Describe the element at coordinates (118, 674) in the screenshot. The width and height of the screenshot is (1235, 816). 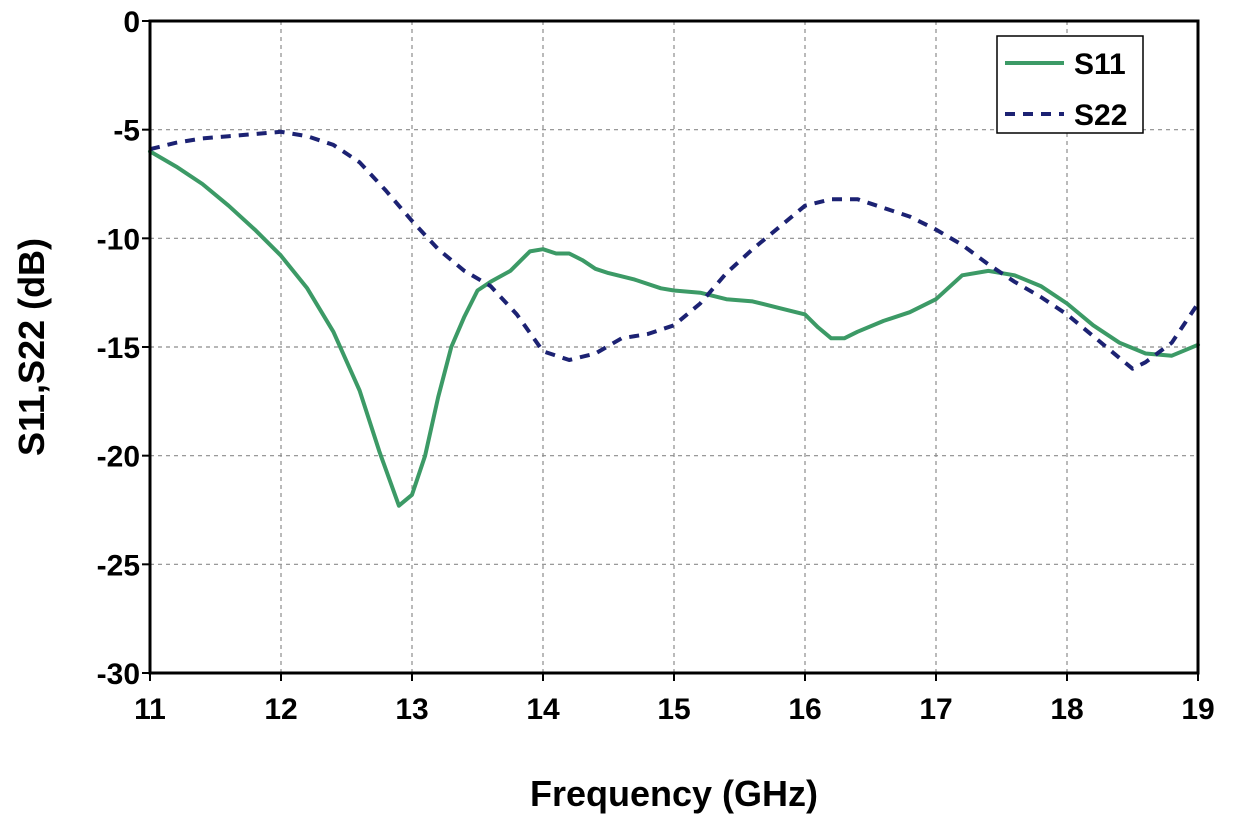
I see `y-tick-label: -30` at that location.